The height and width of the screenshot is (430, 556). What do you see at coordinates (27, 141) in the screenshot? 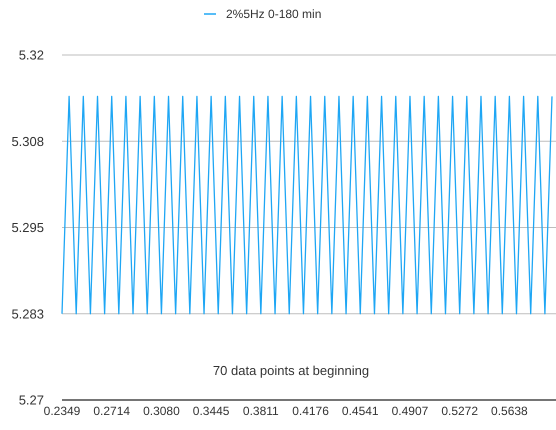
I see `y-tick-label: 5.308` at bounding box center [27, 141].